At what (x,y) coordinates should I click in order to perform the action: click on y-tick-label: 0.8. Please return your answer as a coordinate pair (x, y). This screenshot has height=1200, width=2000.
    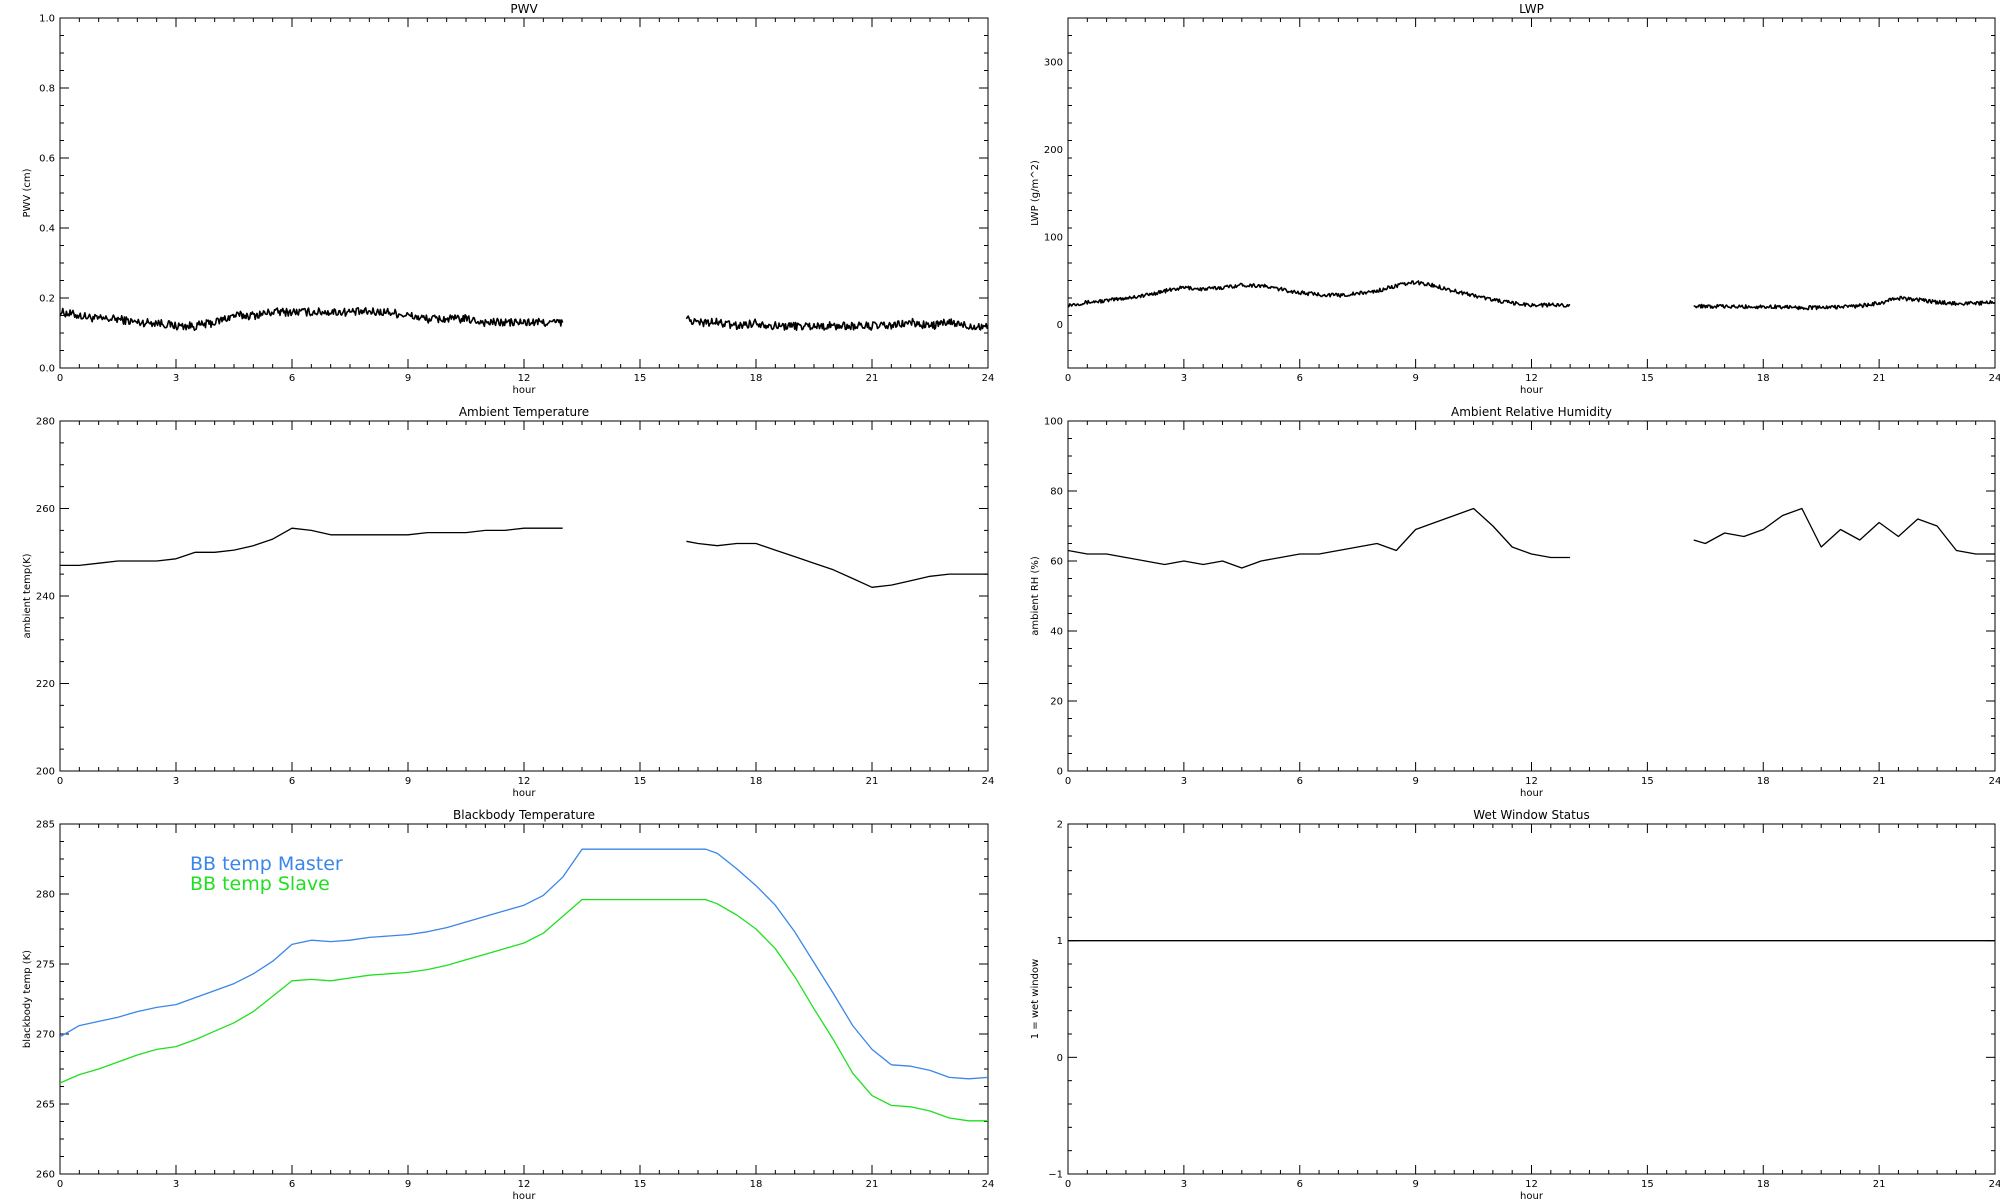
    Looking at the image, I should click on (47, 89).